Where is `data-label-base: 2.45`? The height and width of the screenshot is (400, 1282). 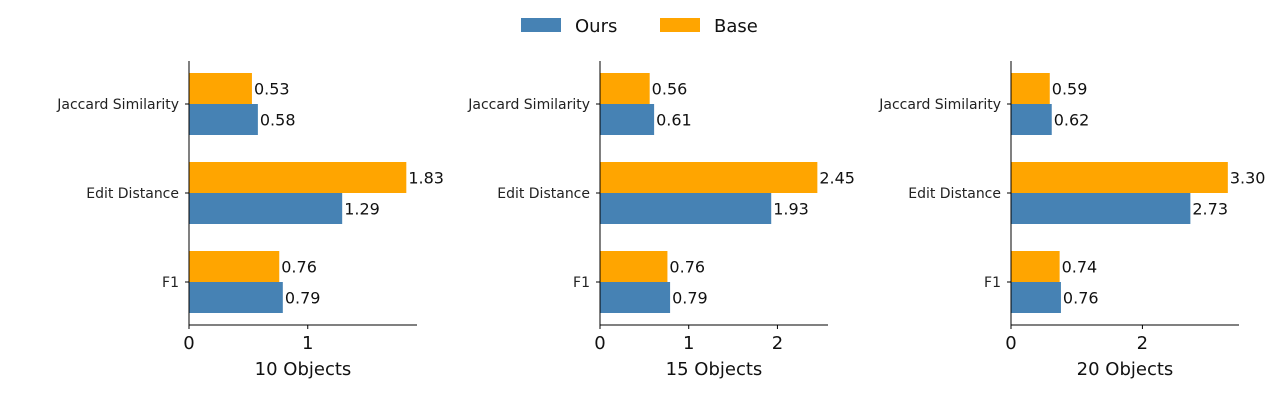
data-label-base: 2.45 is located at coordinates (837, 178).